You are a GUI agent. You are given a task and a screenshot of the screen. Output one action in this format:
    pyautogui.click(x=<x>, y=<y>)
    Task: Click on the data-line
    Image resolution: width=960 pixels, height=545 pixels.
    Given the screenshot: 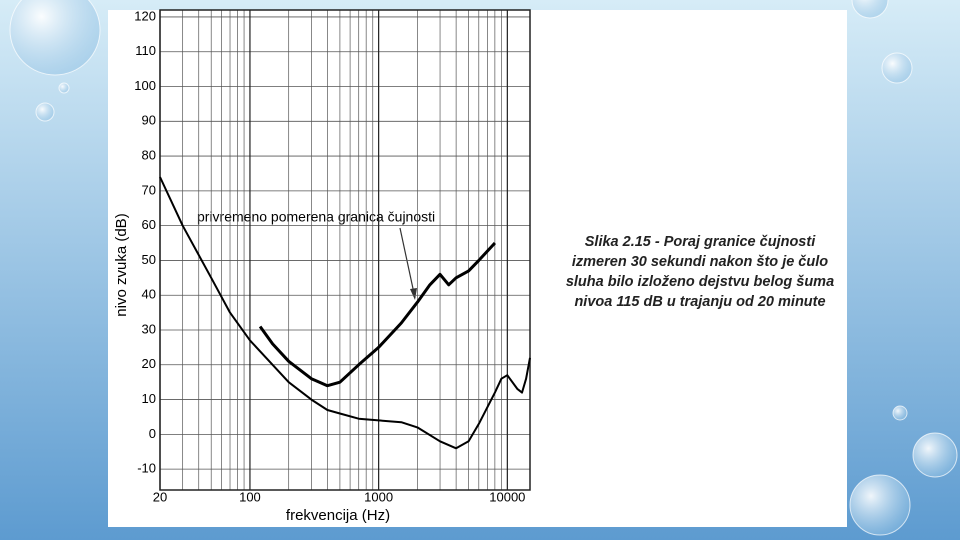 What is the action you would take?
    pyautogui.click(x=377, y=314)
    